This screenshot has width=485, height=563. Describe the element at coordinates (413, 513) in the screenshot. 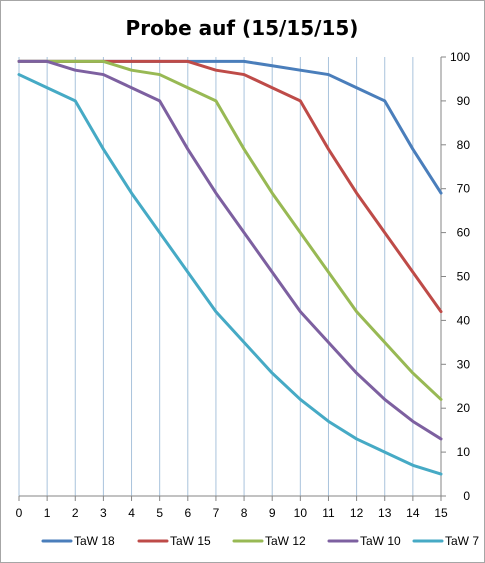

I see `x-tick-label: 14` at that location.